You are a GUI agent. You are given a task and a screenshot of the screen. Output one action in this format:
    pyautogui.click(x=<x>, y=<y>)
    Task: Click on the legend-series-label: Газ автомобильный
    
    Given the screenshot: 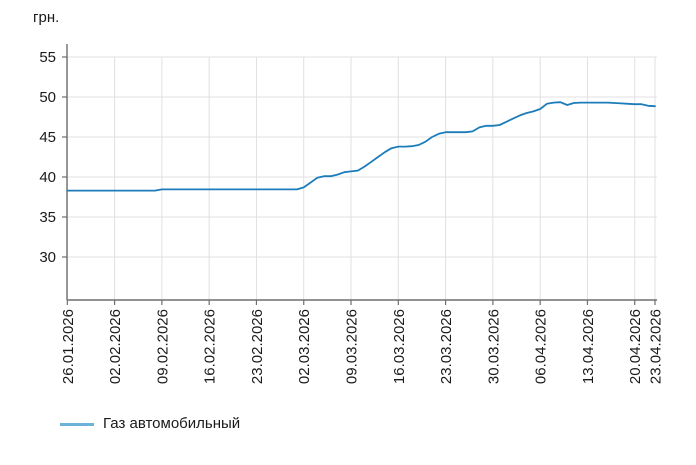 What is the action you would take?
    pyautogui.click(x=172, y=423)
    